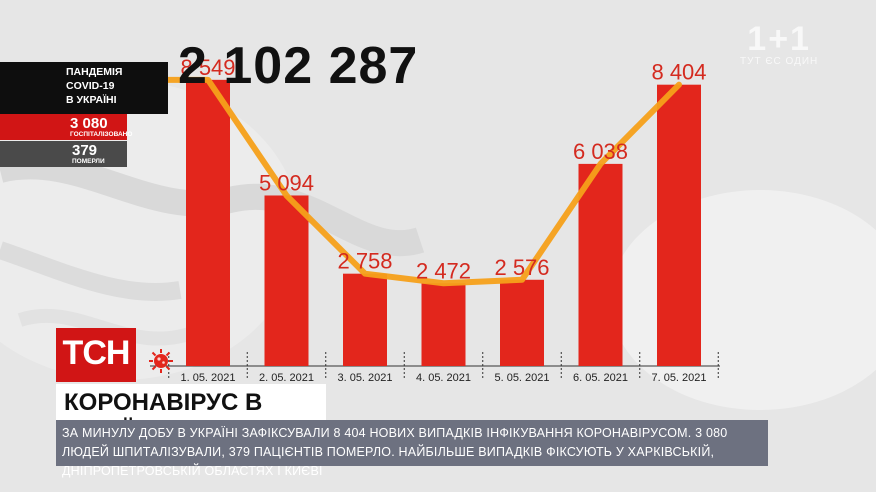 The image size is (876, 492). I want to click on tsn-logo-text: ТСН, so click(96, 353).